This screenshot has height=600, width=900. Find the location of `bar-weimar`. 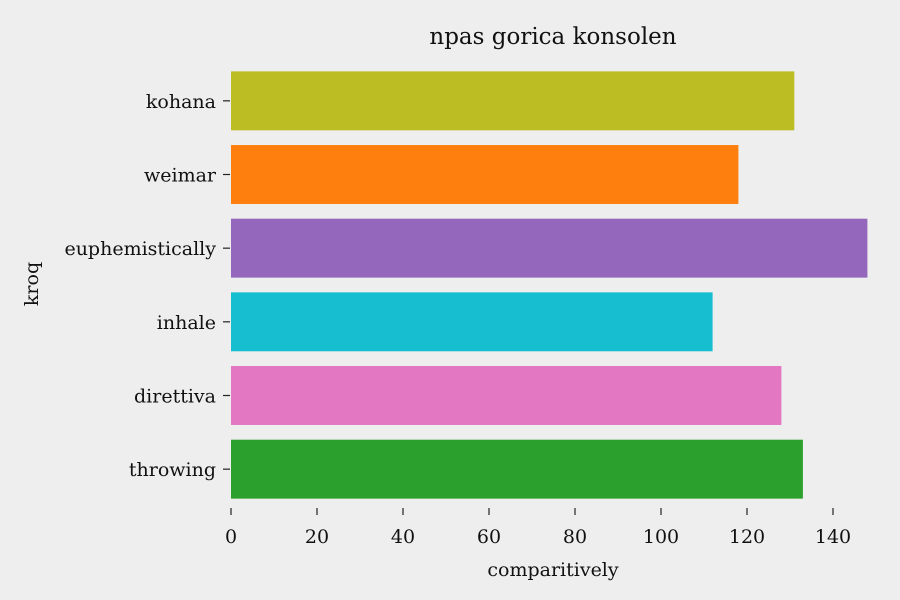

bar-weimar is located at coordinates (485, 174).